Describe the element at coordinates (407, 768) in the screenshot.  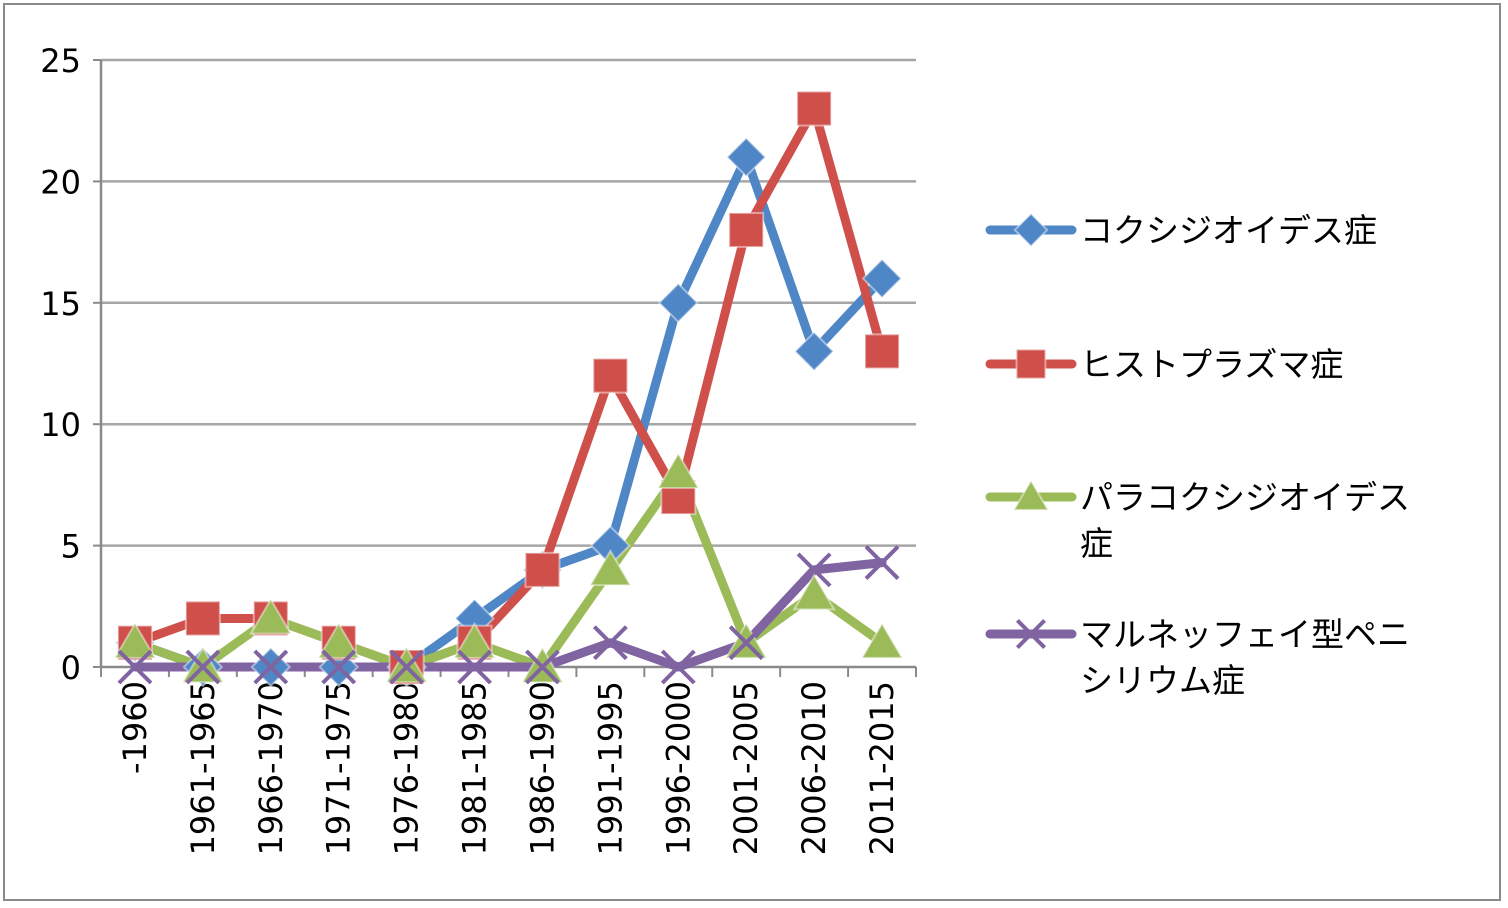
I see `x-tick-label: 1976-1980` at that location.